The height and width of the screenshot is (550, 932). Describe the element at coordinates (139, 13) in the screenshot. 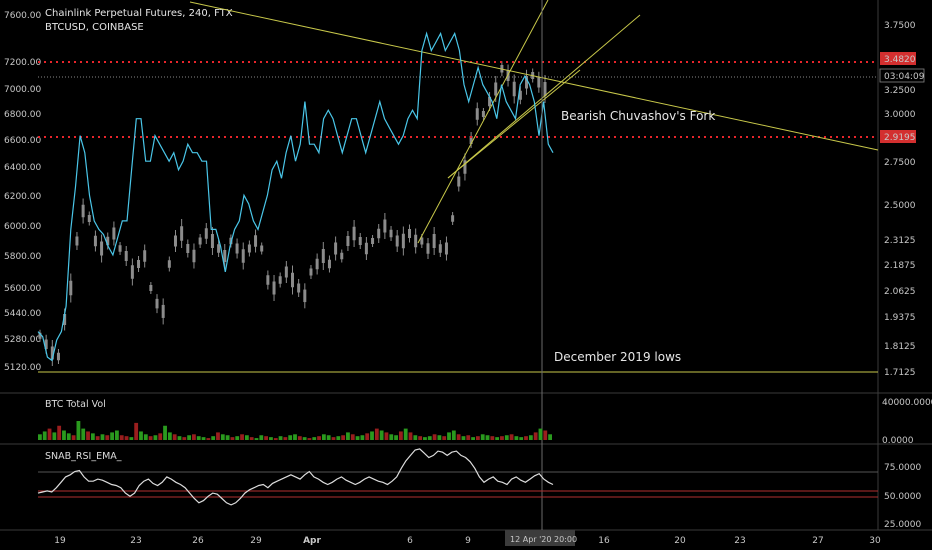

I see `chart-title: Chainlink Perpetual Futures, 240, FTX` at that location.